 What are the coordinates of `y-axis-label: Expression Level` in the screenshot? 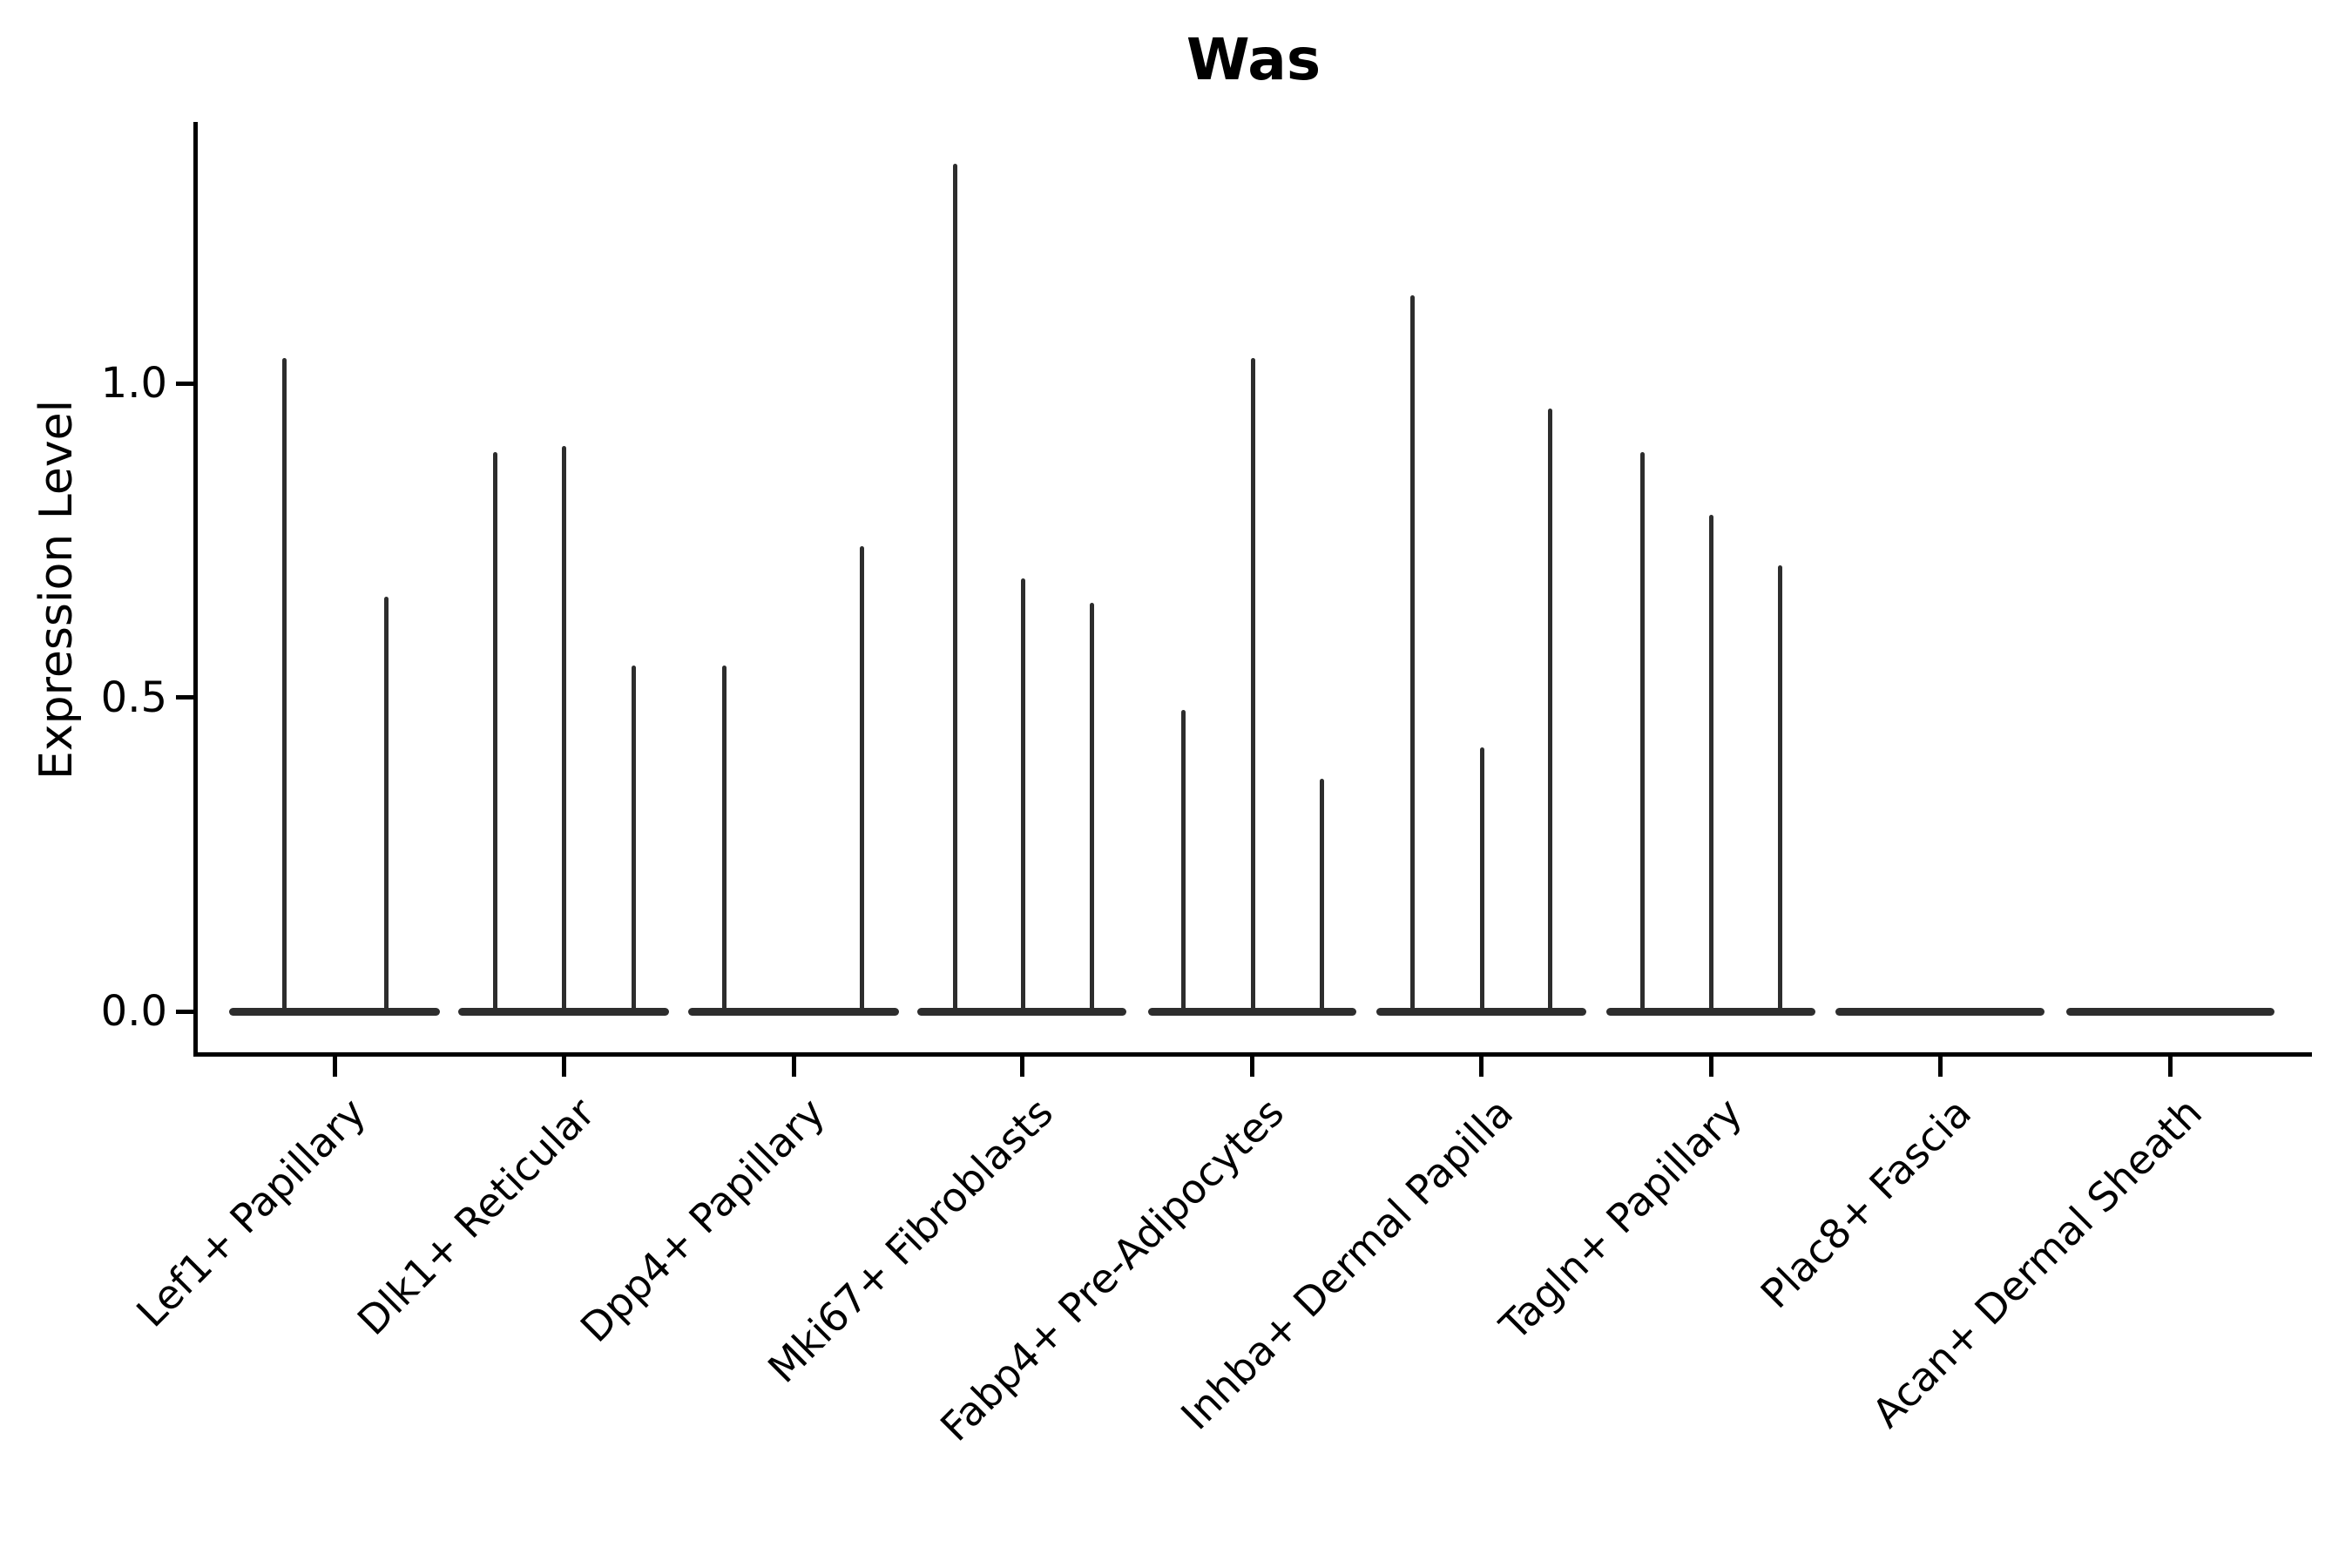 It's located at (56, 590).